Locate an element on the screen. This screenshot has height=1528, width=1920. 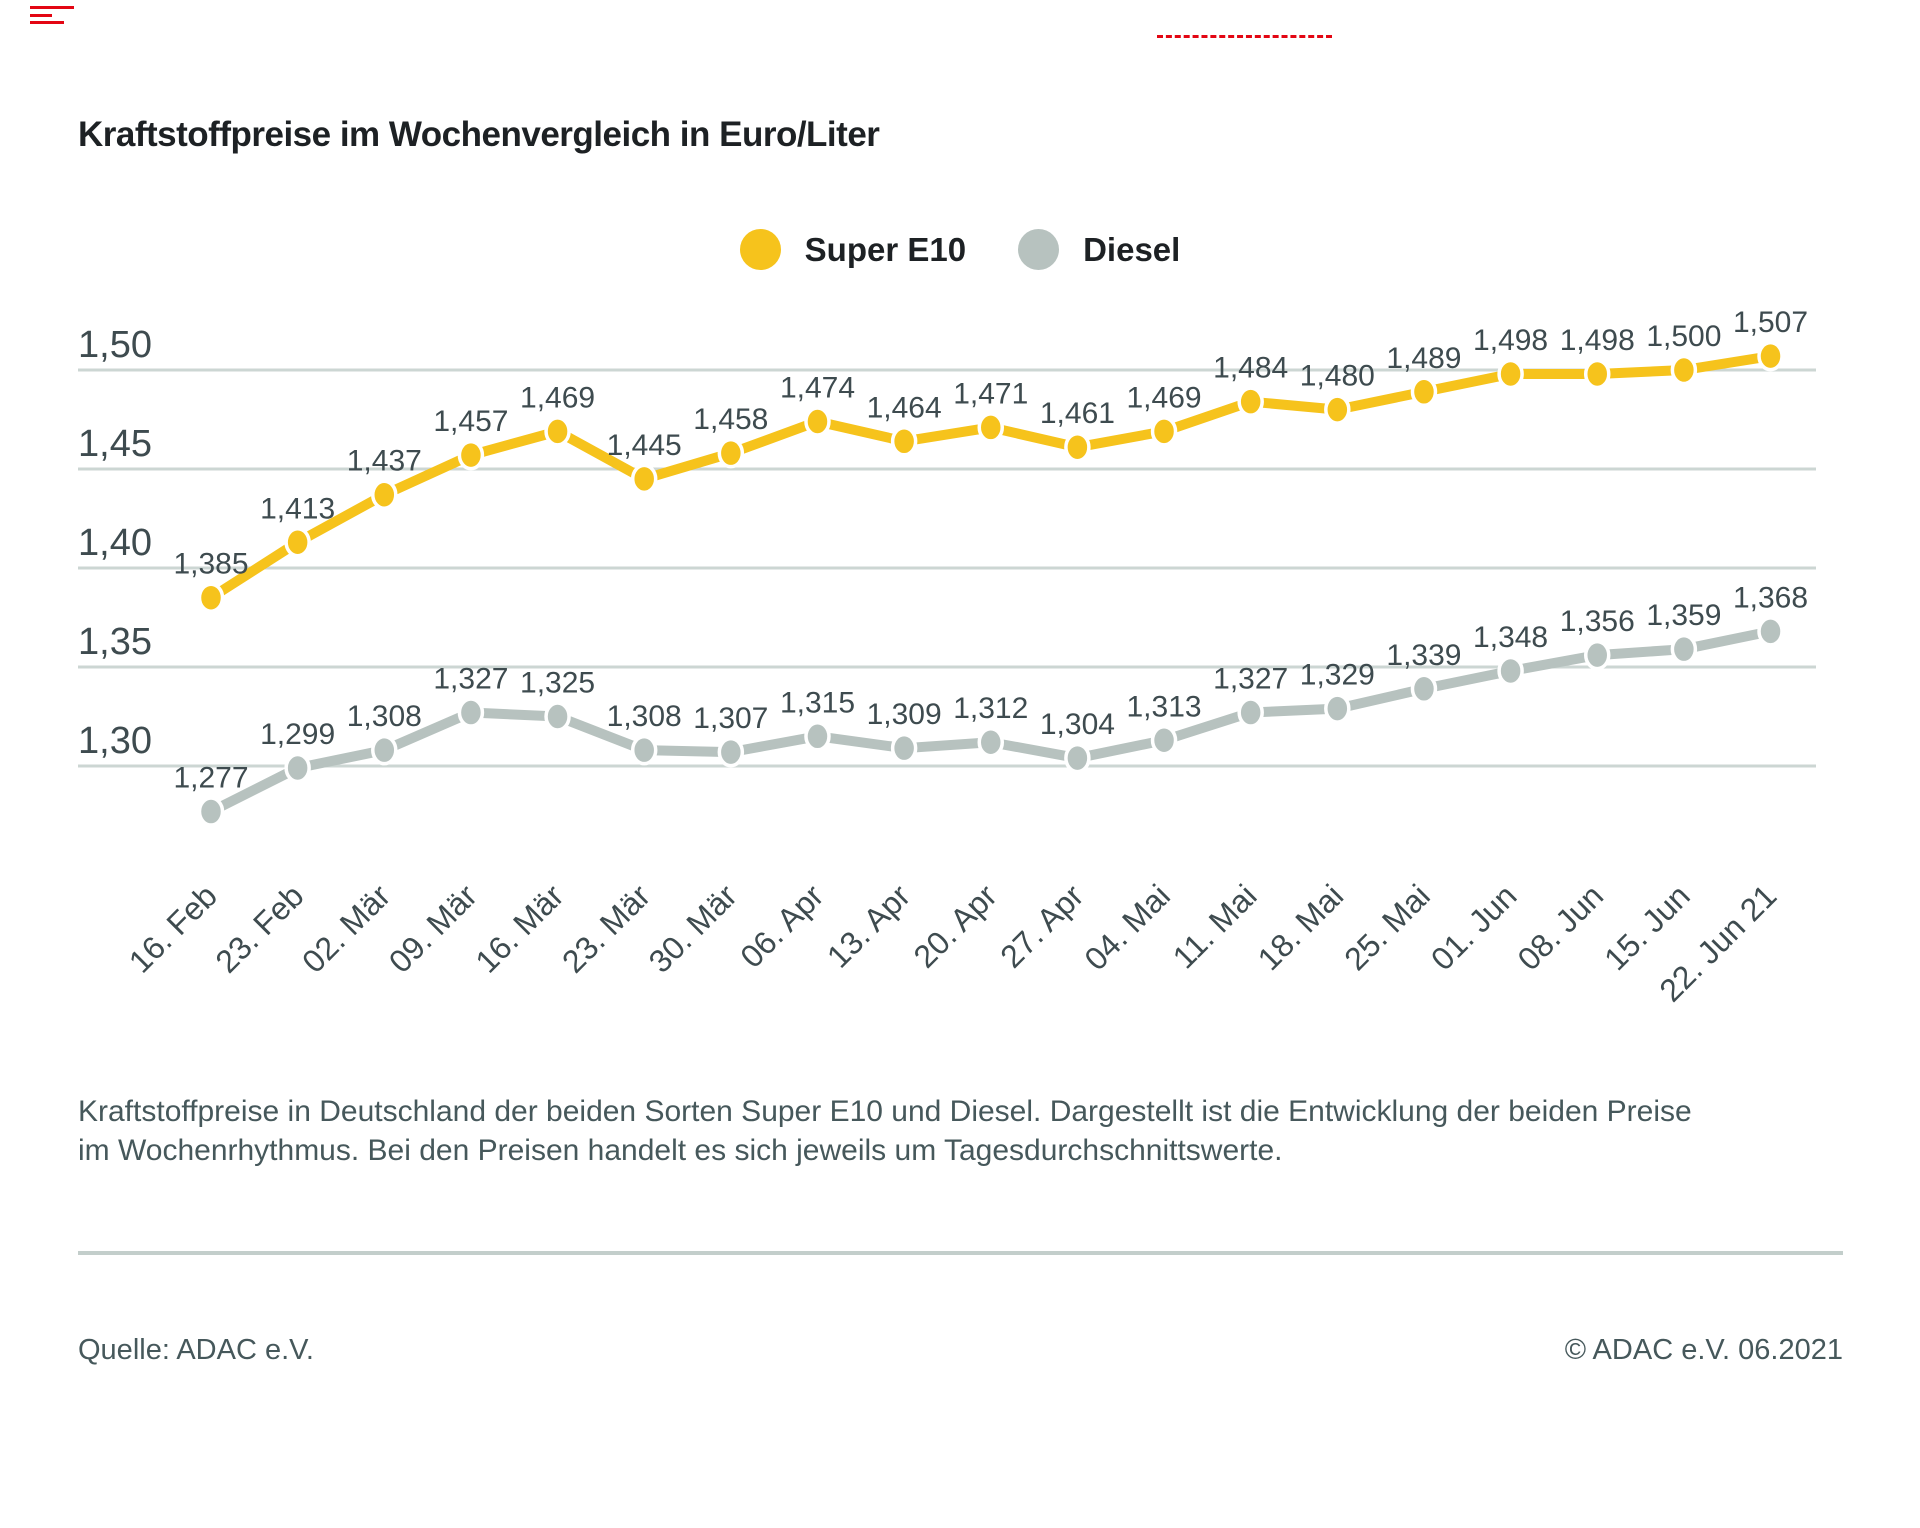
data-point-label-diesel: 1,313 is located at coordinates (1164, 706).